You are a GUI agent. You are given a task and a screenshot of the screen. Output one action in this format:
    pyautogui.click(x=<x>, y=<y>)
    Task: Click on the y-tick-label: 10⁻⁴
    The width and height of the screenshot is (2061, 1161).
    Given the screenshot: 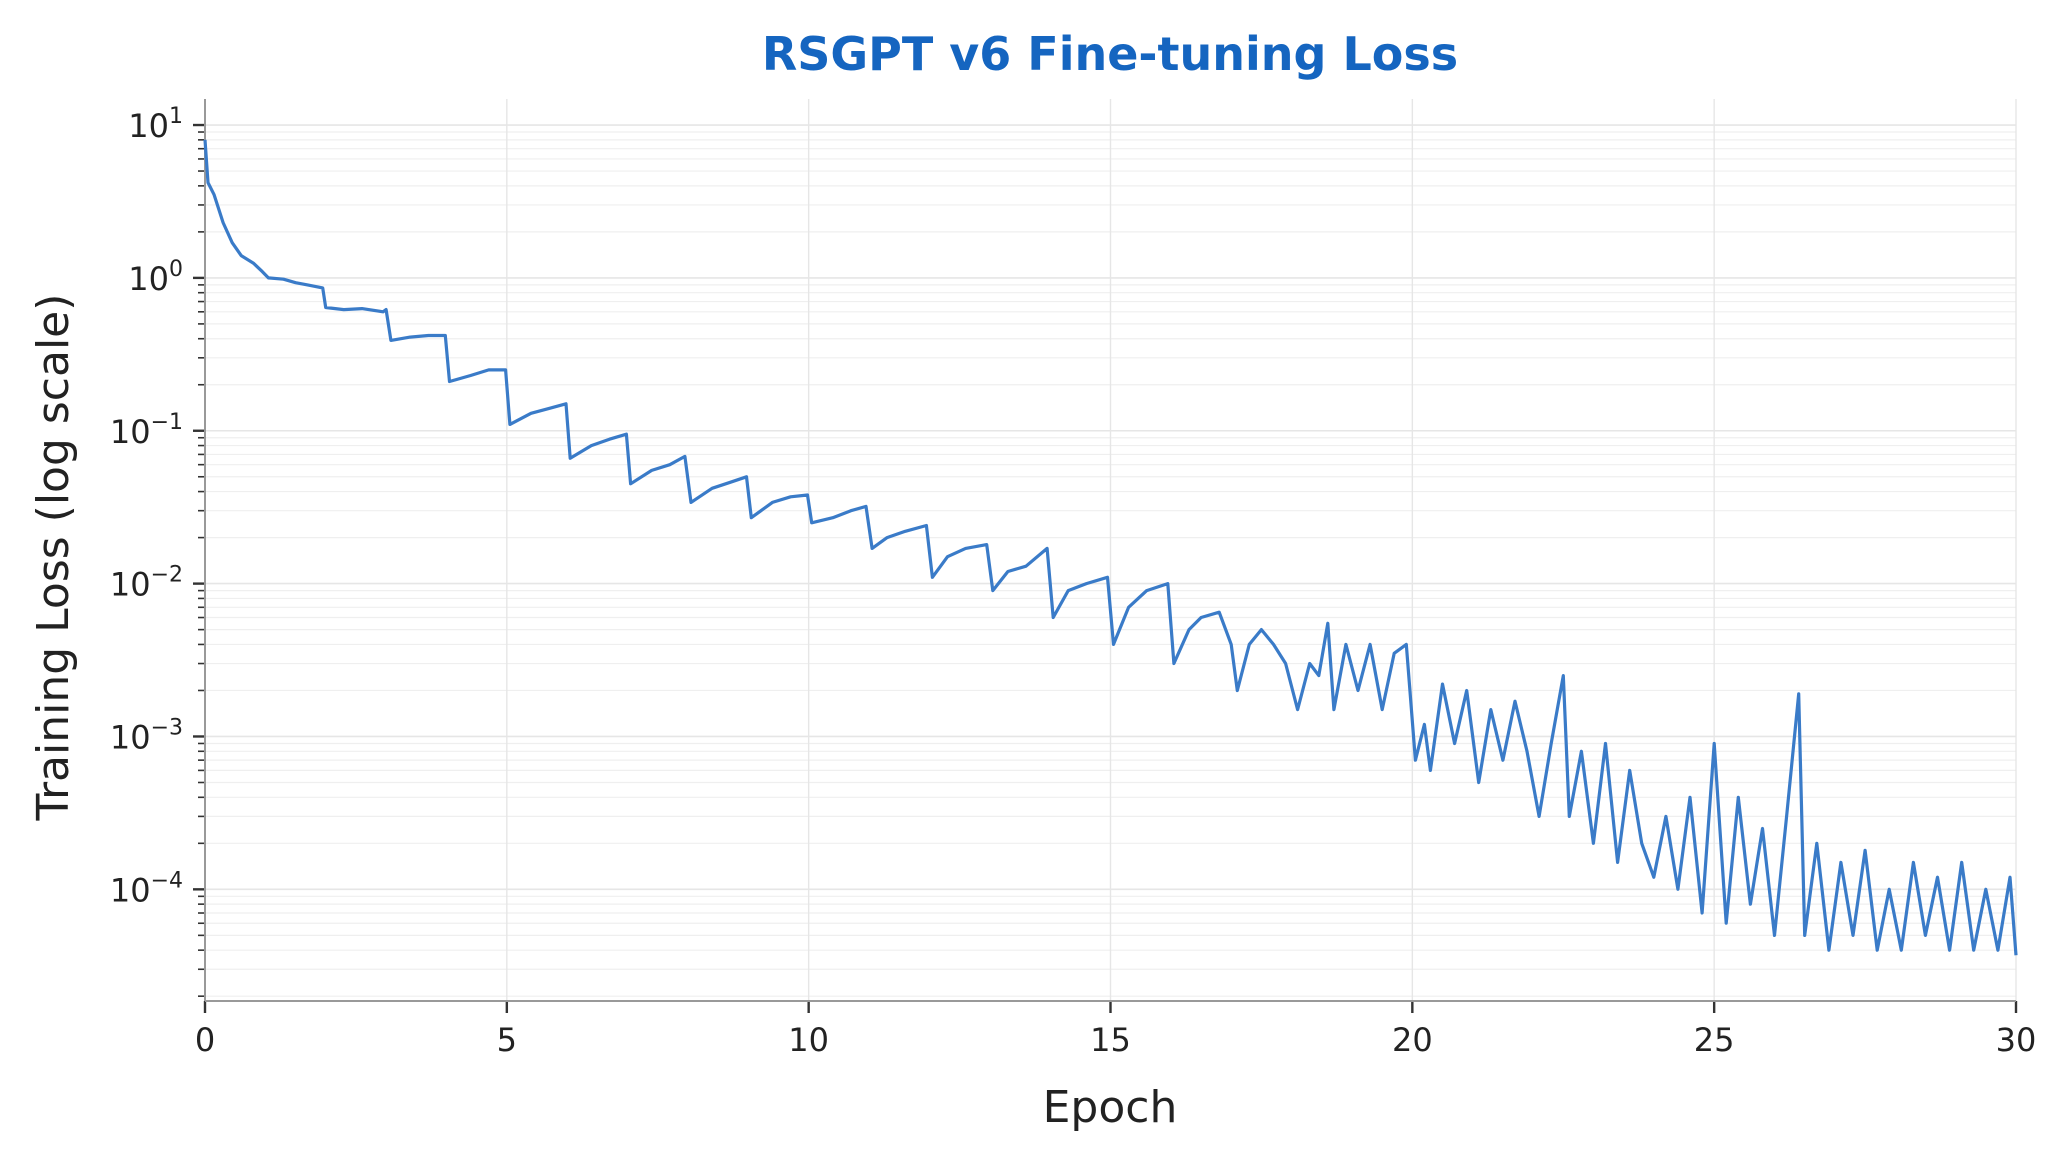 What is the action you would take?
    pyautogui.click(x=146, y=888)
    